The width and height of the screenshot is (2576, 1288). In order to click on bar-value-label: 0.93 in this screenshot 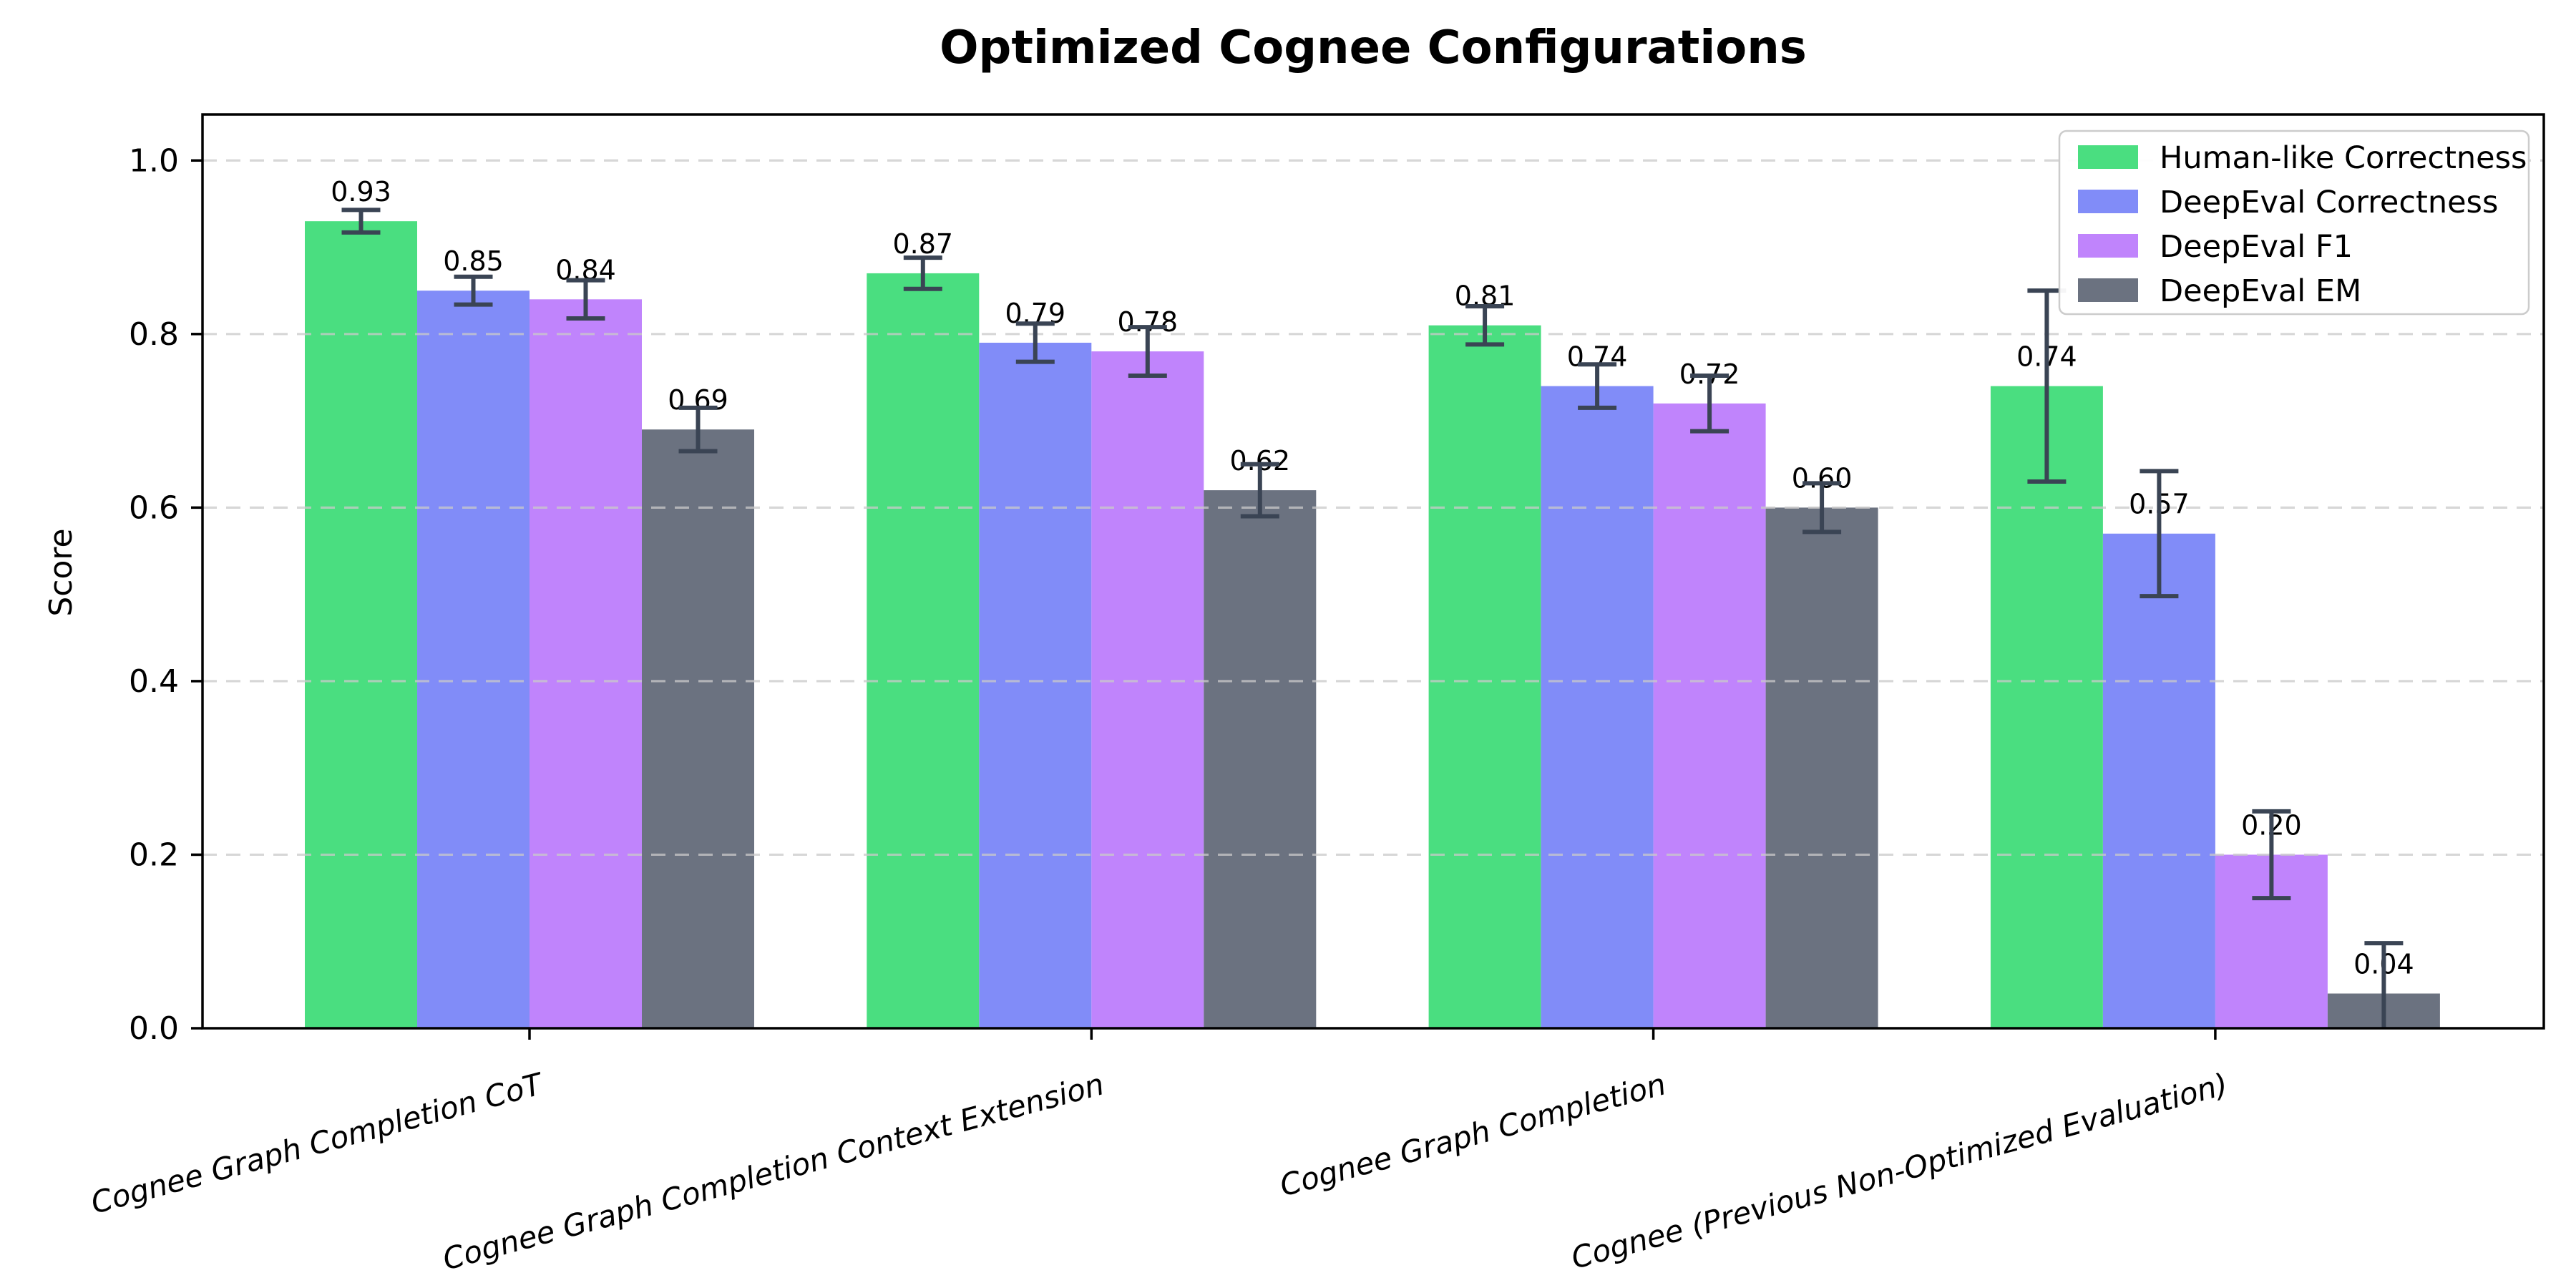, I will do `click(361, 192)`.